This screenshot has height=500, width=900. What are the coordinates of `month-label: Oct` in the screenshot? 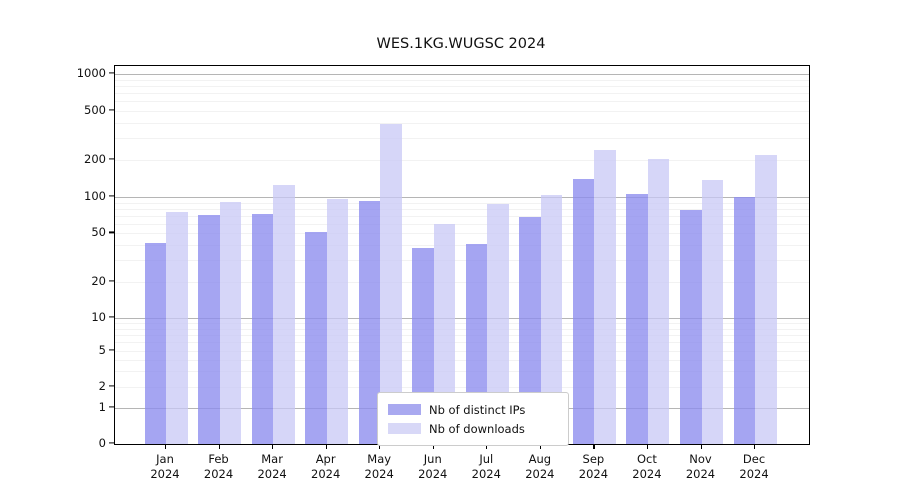 It's located at (646, 459).